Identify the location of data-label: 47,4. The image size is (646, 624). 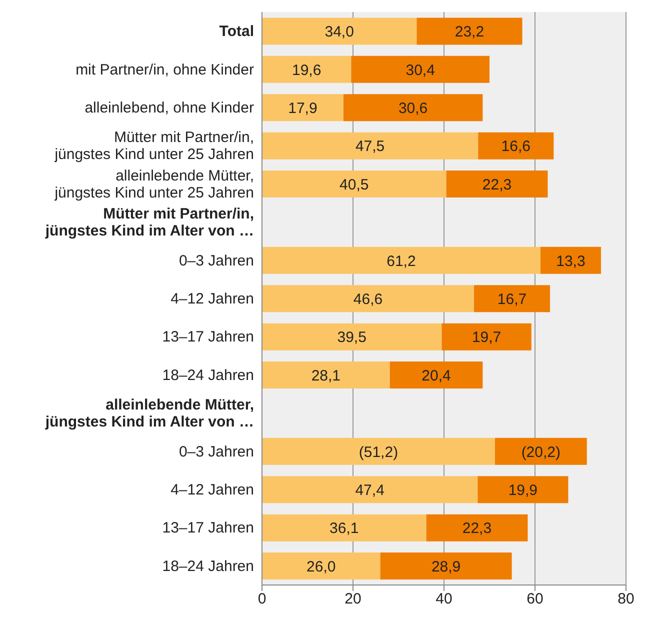
(369, 490).